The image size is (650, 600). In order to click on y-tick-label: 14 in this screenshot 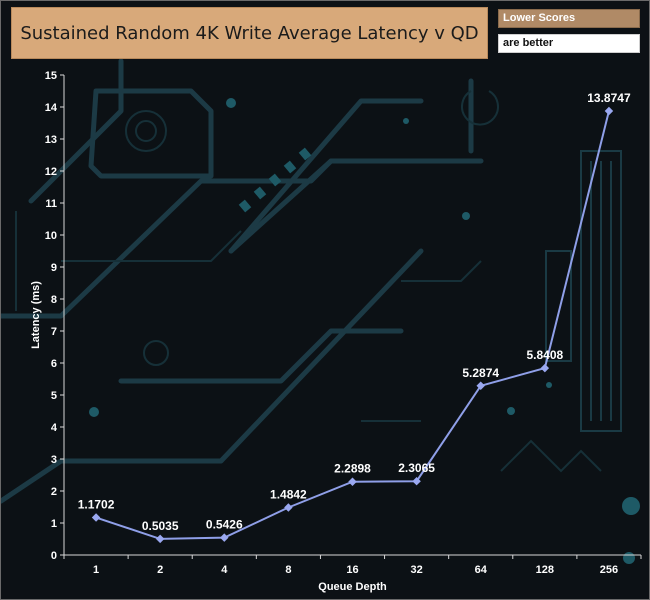, I will do `click(51, 108)`.